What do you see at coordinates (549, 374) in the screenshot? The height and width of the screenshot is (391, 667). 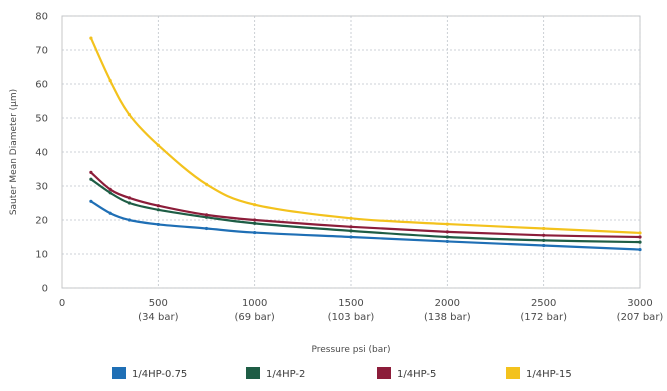 I see `legend-label-1-4hp-15: 1/4HP-15` at bounding box center [549, 374].